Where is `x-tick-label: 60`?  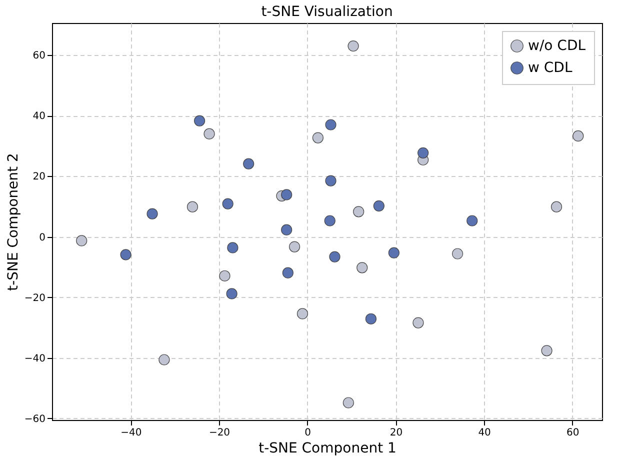 x-tick-label: 60 is located at coordinates (573, 433).